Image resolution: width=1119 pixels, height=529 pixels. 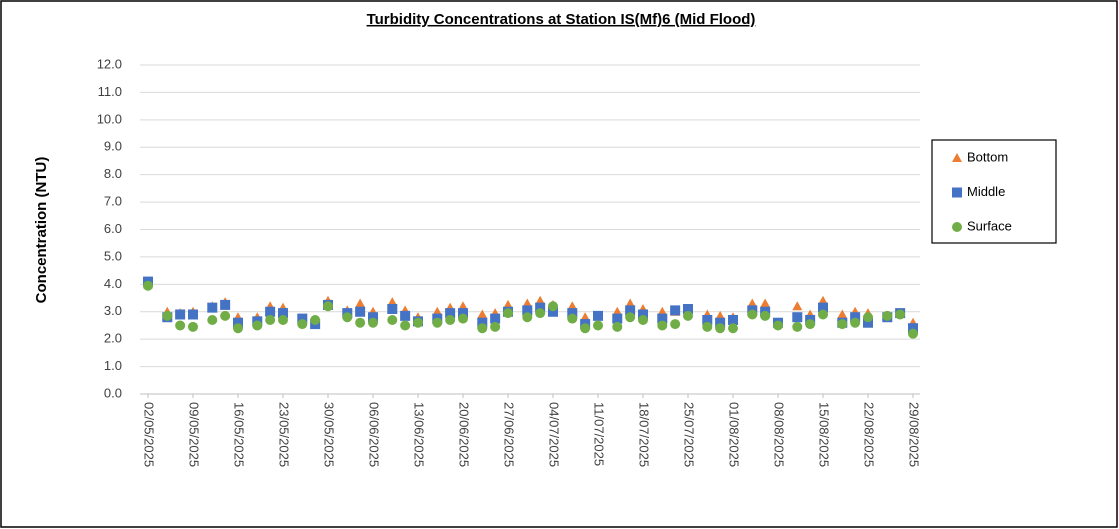 What do you see at coordinates (329, 434) in the screenshot?
I see `x-tick-label: 30/05/2025` at bounding box center [329, 434].